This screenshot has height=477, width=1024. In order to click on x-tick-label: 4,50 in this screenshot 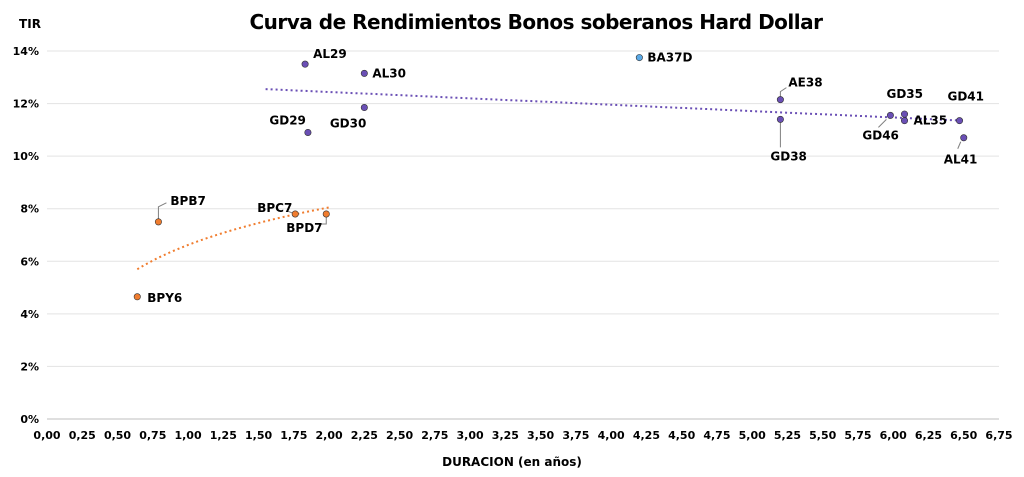, I will do `click(681, 435)`.